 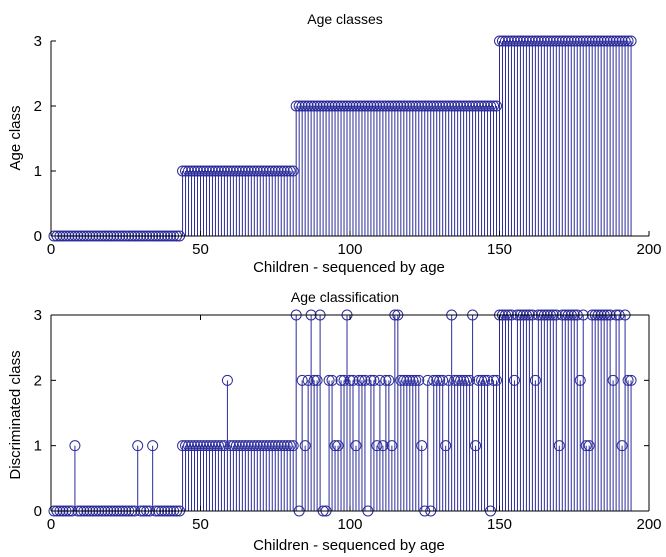 What do you see at coordinates (648, 524) in the screenshot?
I see `x-tick-label: 200` at bounding box center [648, 524].